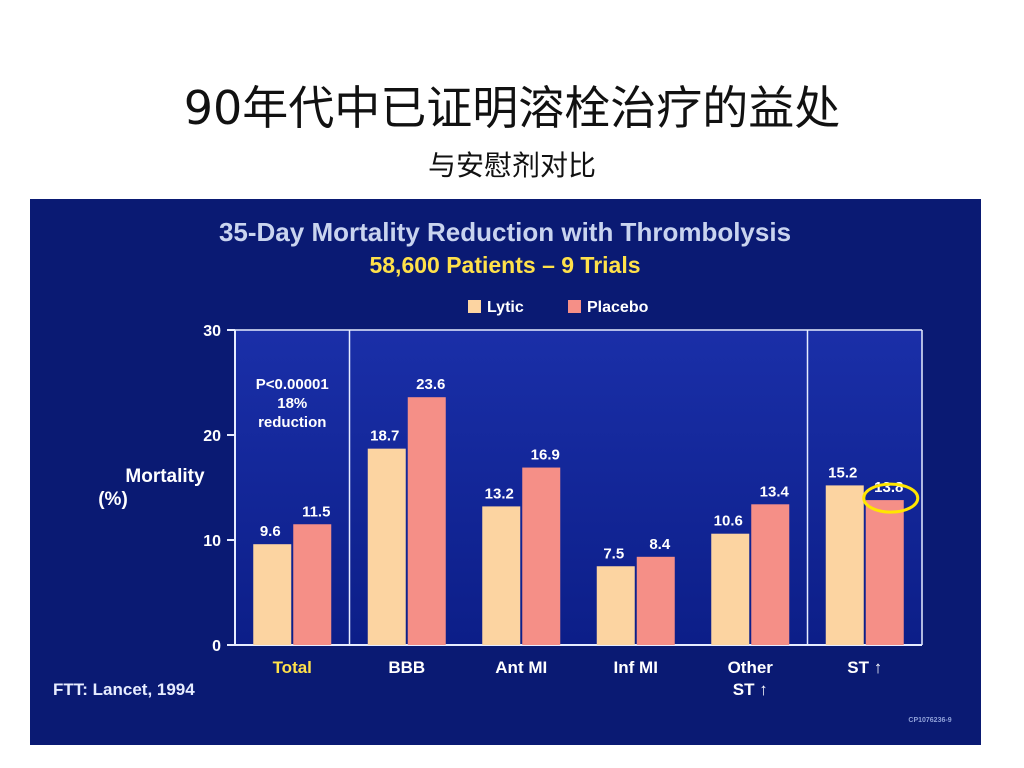 The height and width of the screenshot is (768, 1024). What do you see at coordinates (728, 521) in the screenshot?
I see `data-label-lytic: 10.6` at bounding box center [728, 521].